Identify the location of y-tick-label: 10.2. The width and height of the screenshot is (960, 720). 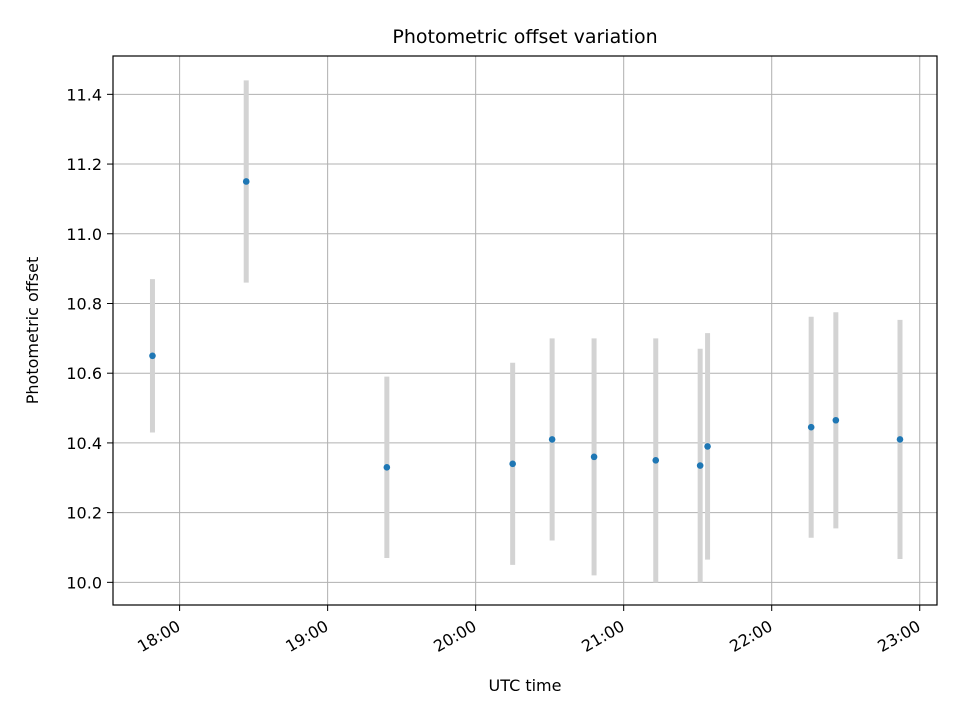
(84, 513).